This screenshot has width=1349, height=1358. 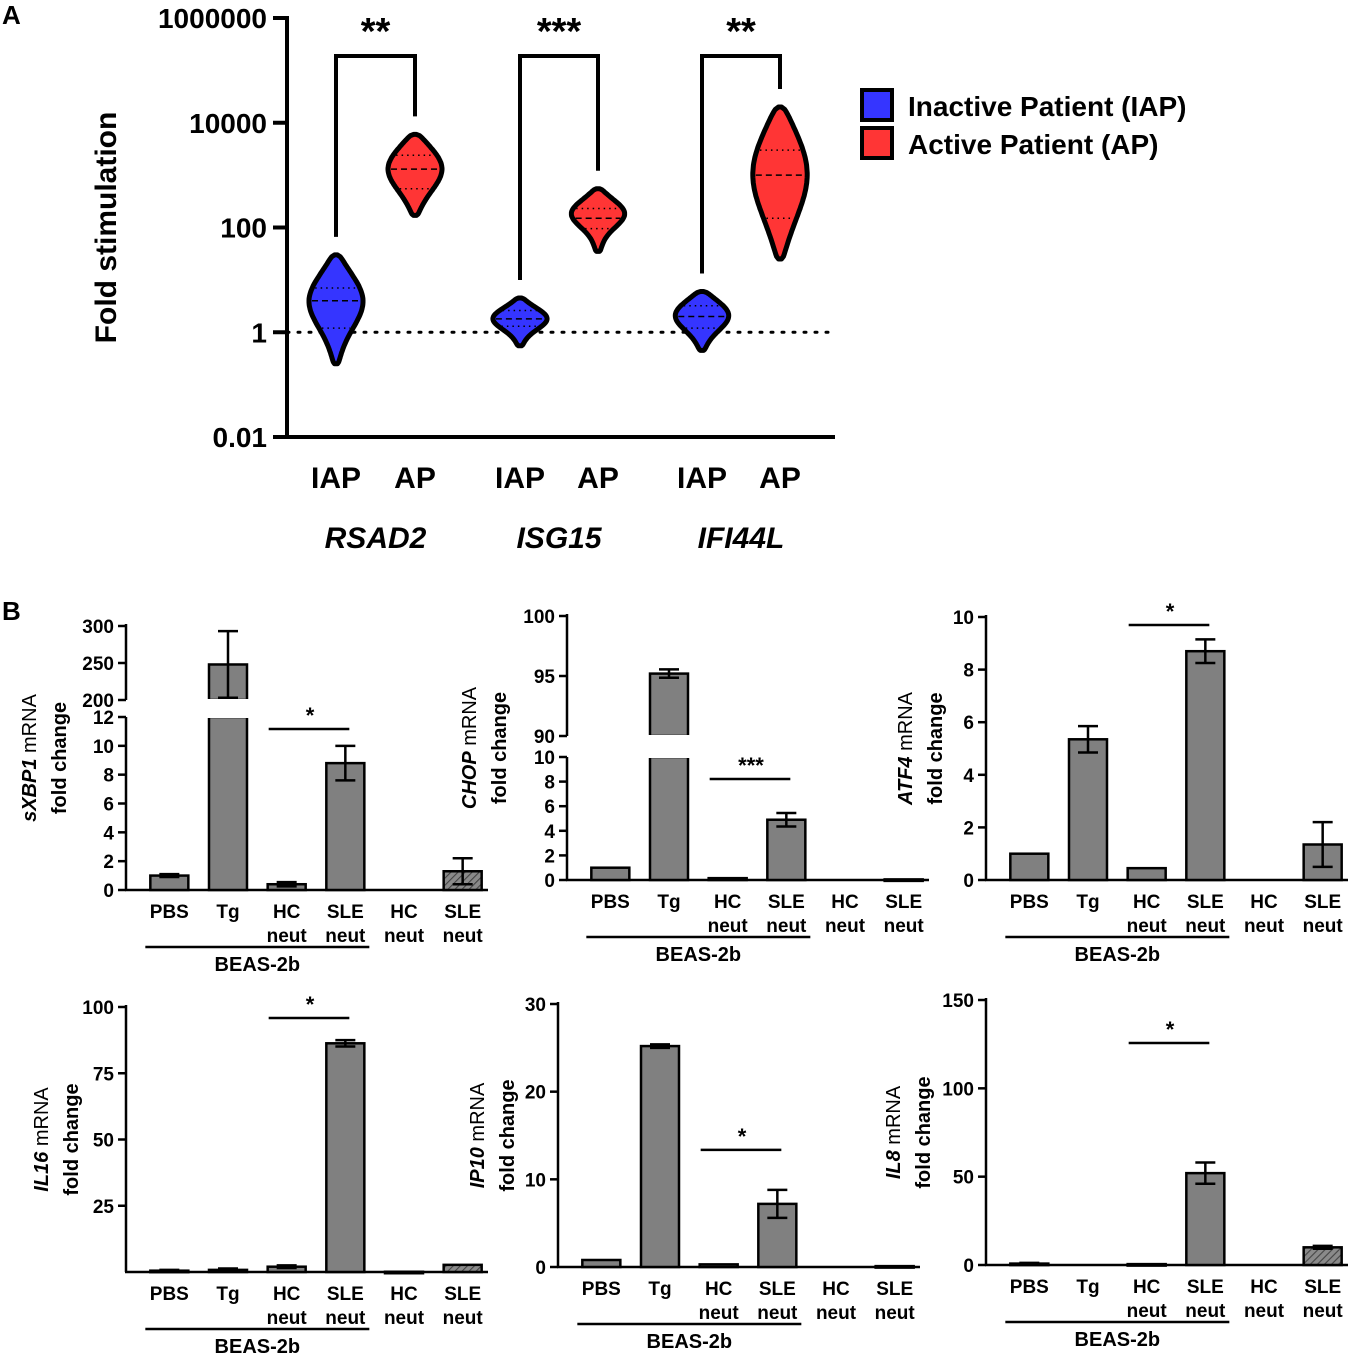 What do you see at coordinates (376, 32) in the screenshot?
I see `significance-stars: **` at bounding box center [376, 32].